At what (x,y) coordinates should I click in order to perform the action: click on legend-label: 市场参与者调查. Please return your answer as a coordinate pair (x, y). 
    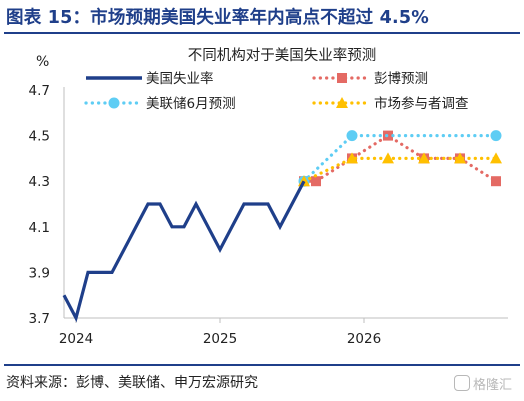
    Looking at the image, I should click on (421, 103).